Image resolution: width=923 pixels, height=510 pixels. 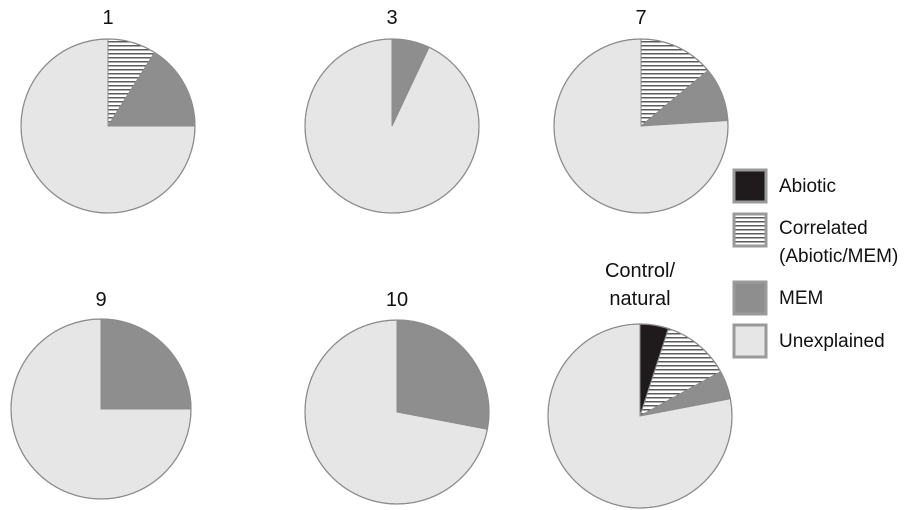 What do you see at coordinates (750, 186) in the screenshot?
I see `legend-swatch-abiotic` at bounding box center [750, 186].